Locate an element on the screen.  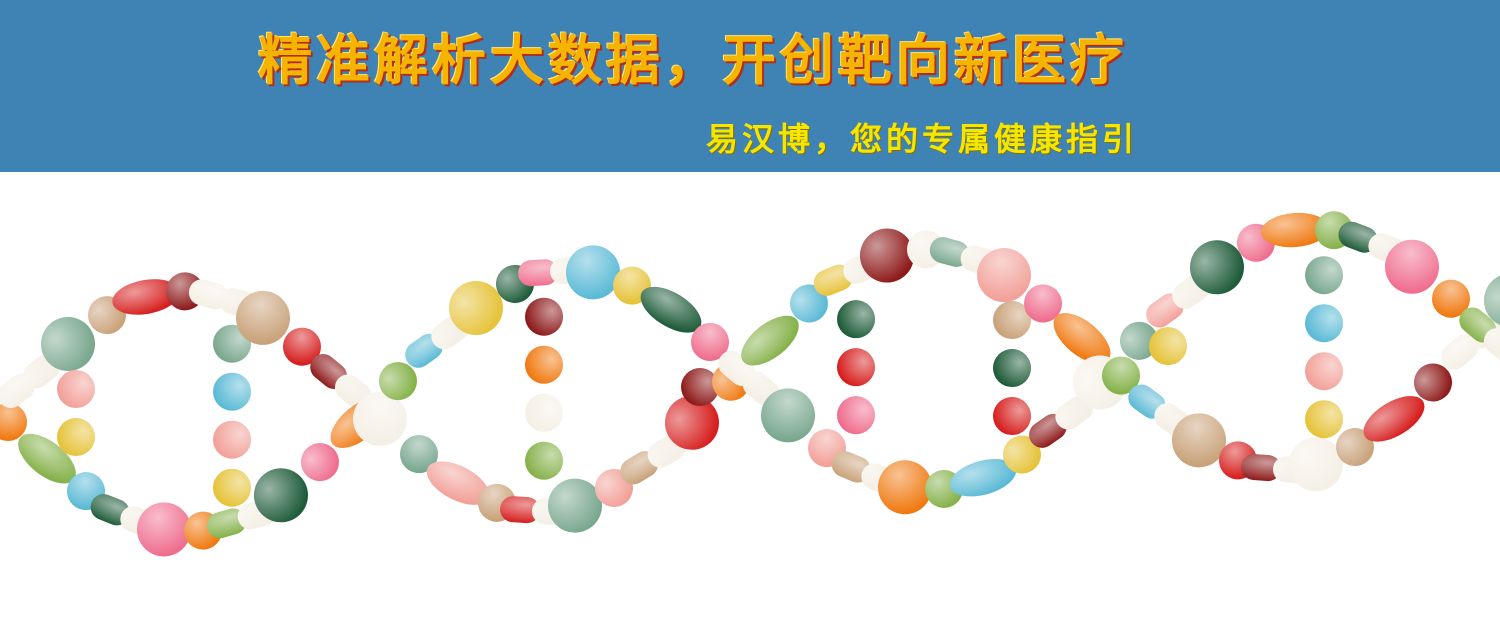
headline: 精准解析大数据，开创靶向新医疗 is located at coordinates (693, 60).